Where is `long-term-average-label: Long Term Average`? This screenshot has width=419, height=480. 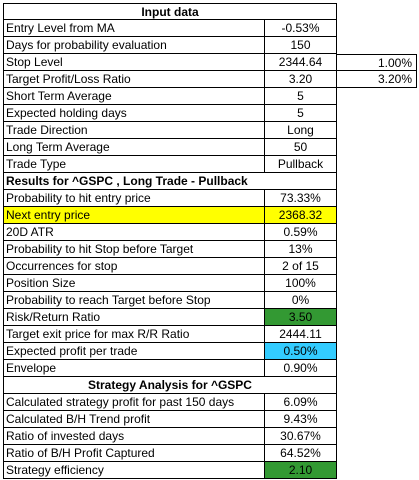 long-term-average-label: Long Term Average is located at coordinates (134, 147).